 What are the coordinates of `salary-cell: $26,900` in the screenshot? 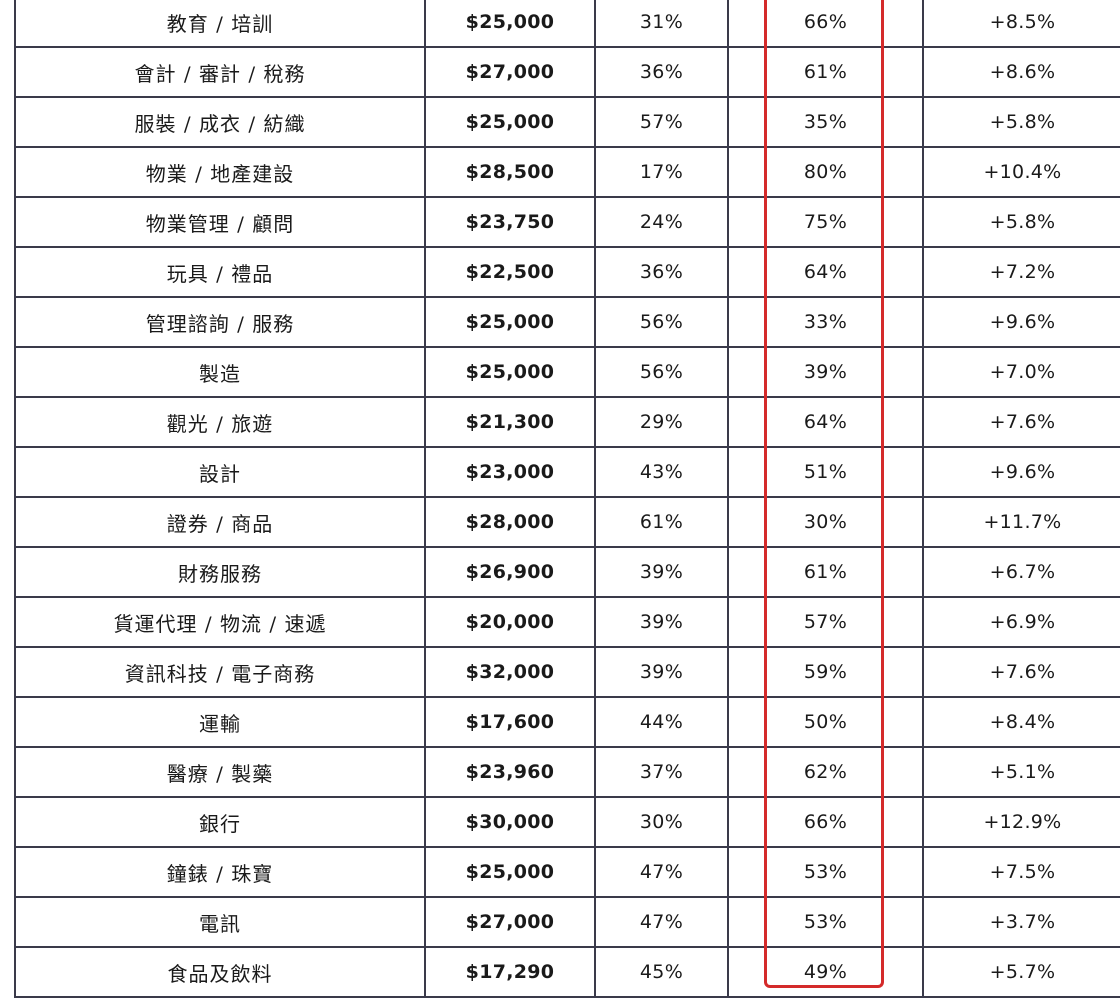 It's located at (509, 572).